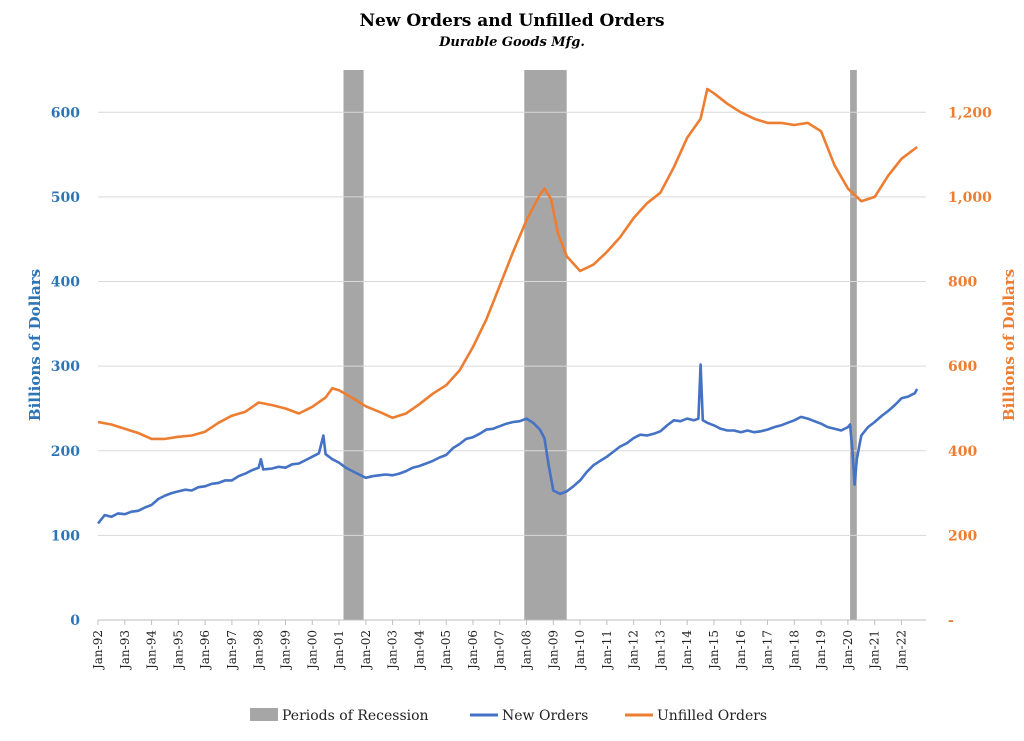  I want to click on x-tick-label: Jan-01, so click(339, 650).